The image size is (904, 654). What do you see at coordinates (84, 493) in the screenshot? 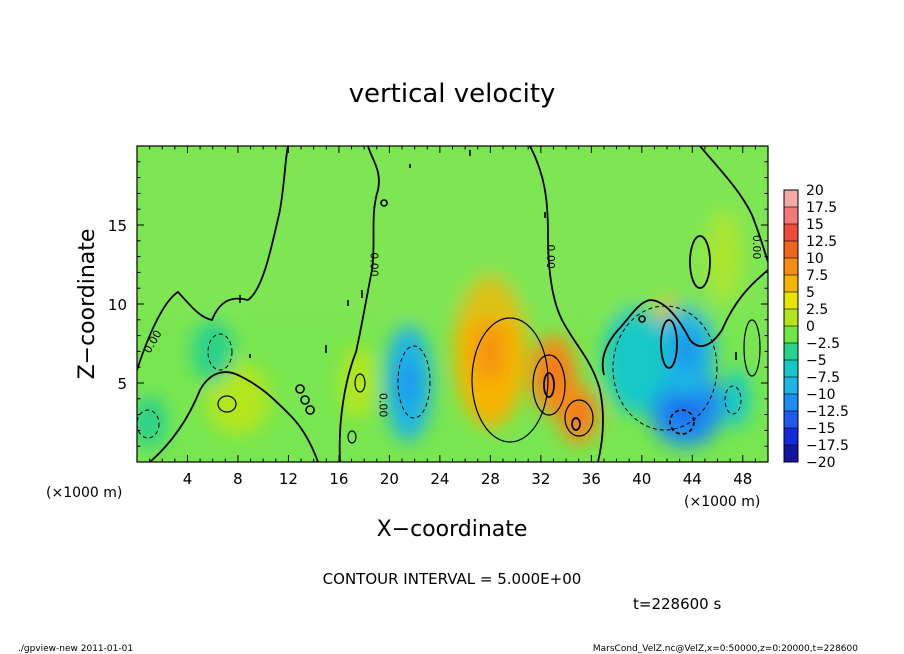
I see `x-axis-unit-left: (×1000 m)` at bounding box center [84, 493].